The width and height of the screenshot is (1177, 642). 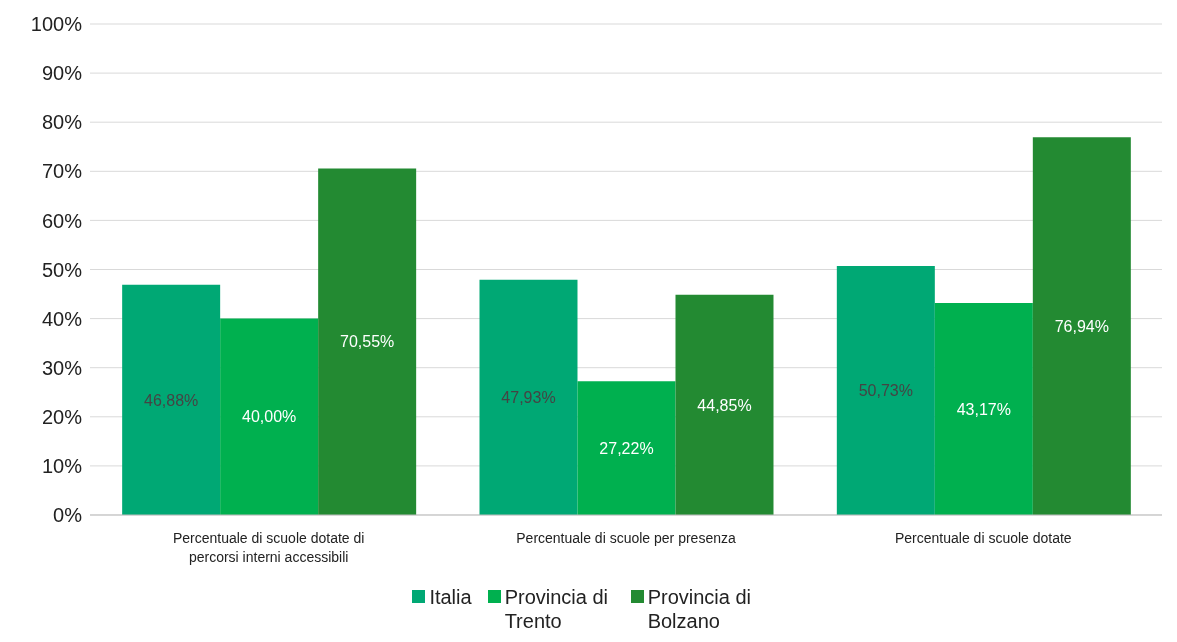 I want to click on data-label: 47,93%, so click(x=528, y=398).